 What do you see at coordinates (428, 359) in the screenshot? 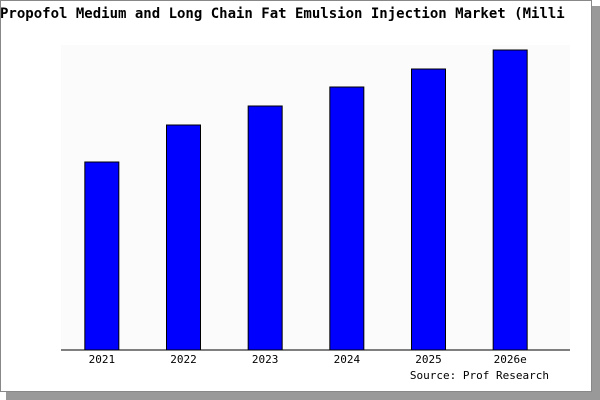
I see `x-tick-label: 2025` at bounding box center [428, 359].